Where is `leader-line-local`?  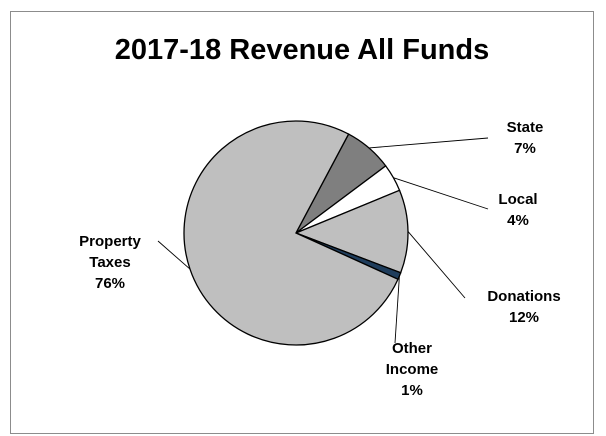 leader-line-local is located at coordinates (441, 193).